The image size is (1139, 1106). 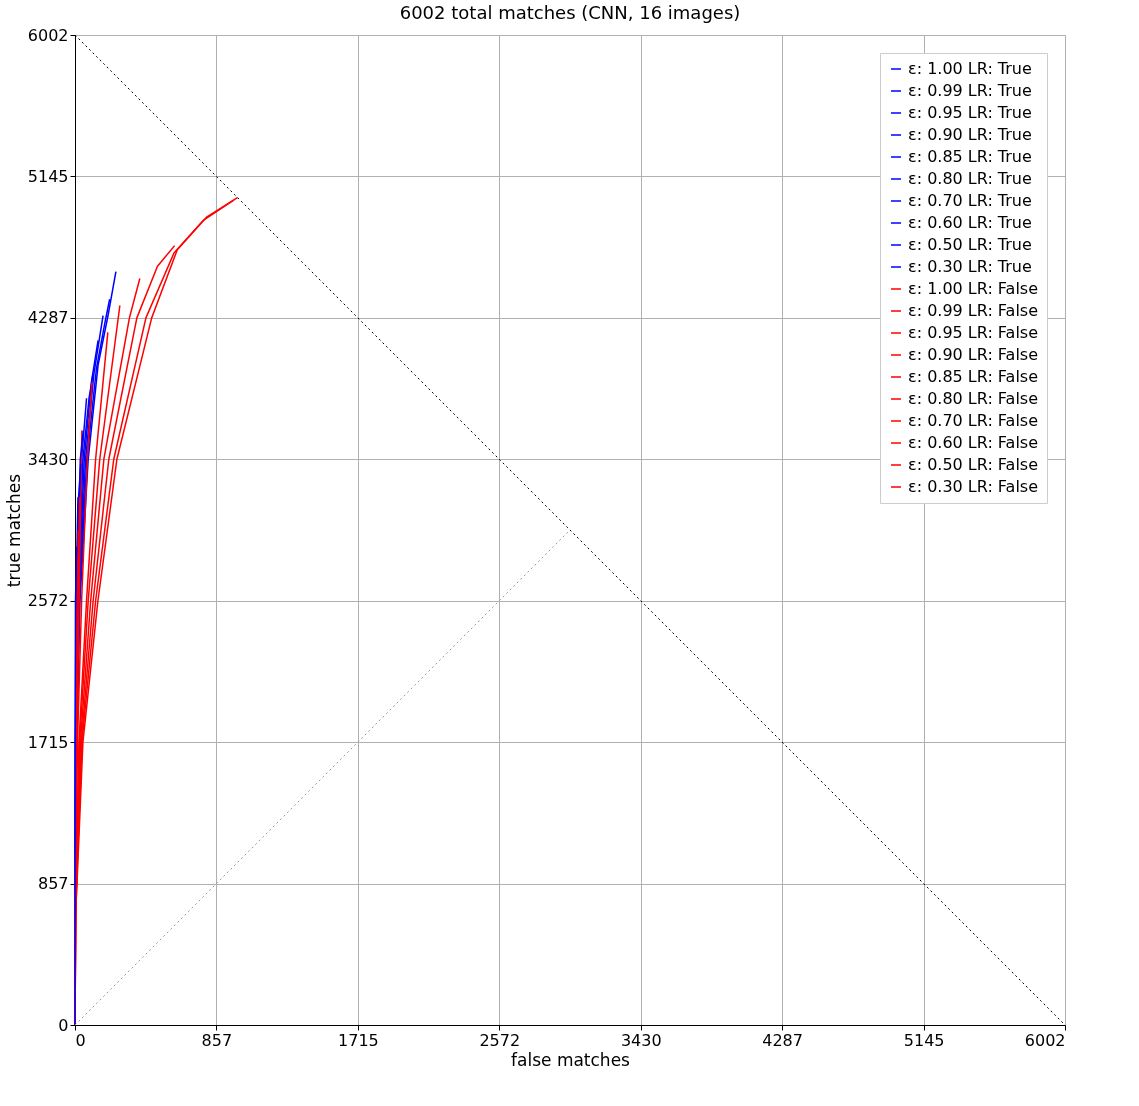 What do you see at coordinates (63, 1025) in the screenshot?
I see `y-tick-label: 0` at bounding box center [63, 1025].